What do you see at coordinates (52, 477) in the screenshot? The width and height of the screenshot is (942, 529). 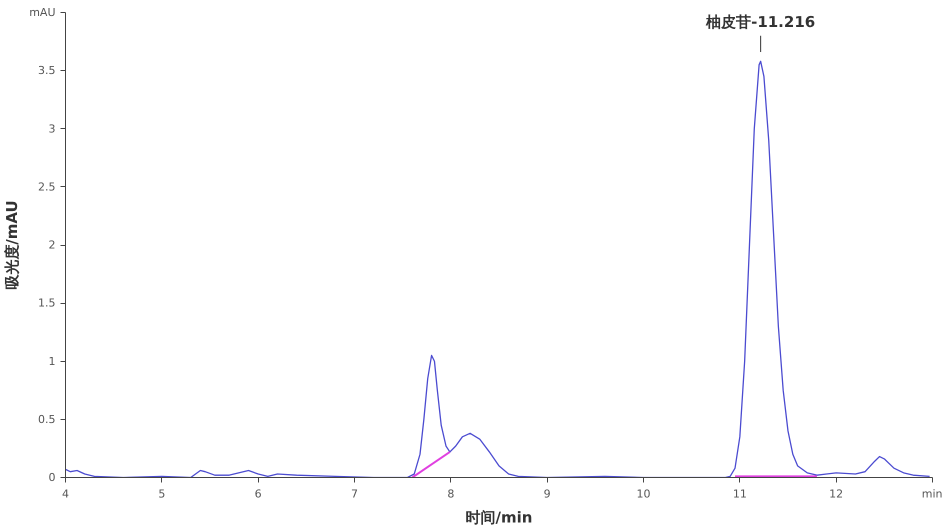 I see `y-tick-label: 0` at bounding box center [52, 477].